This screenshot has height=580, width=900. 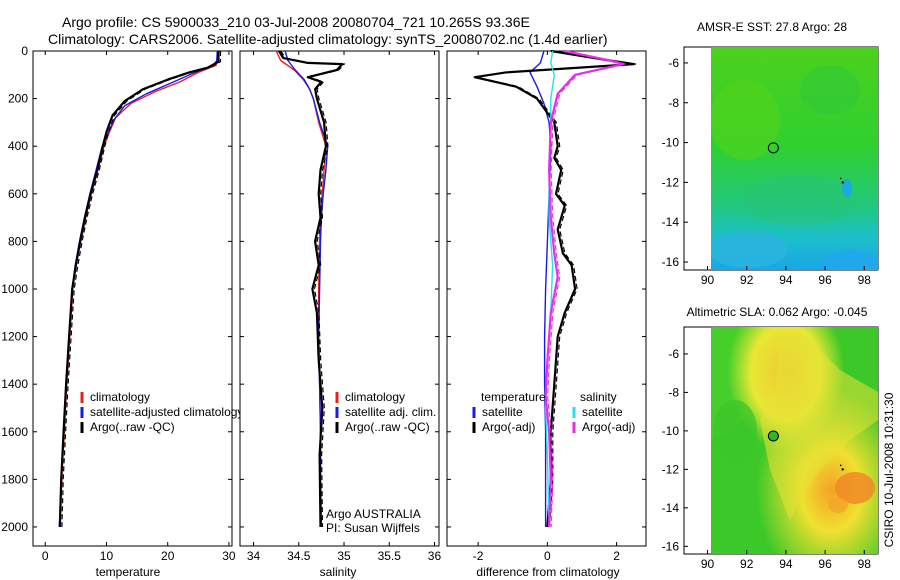 I want to click on y-tick-label: 1600, so click(x=14, y=432).